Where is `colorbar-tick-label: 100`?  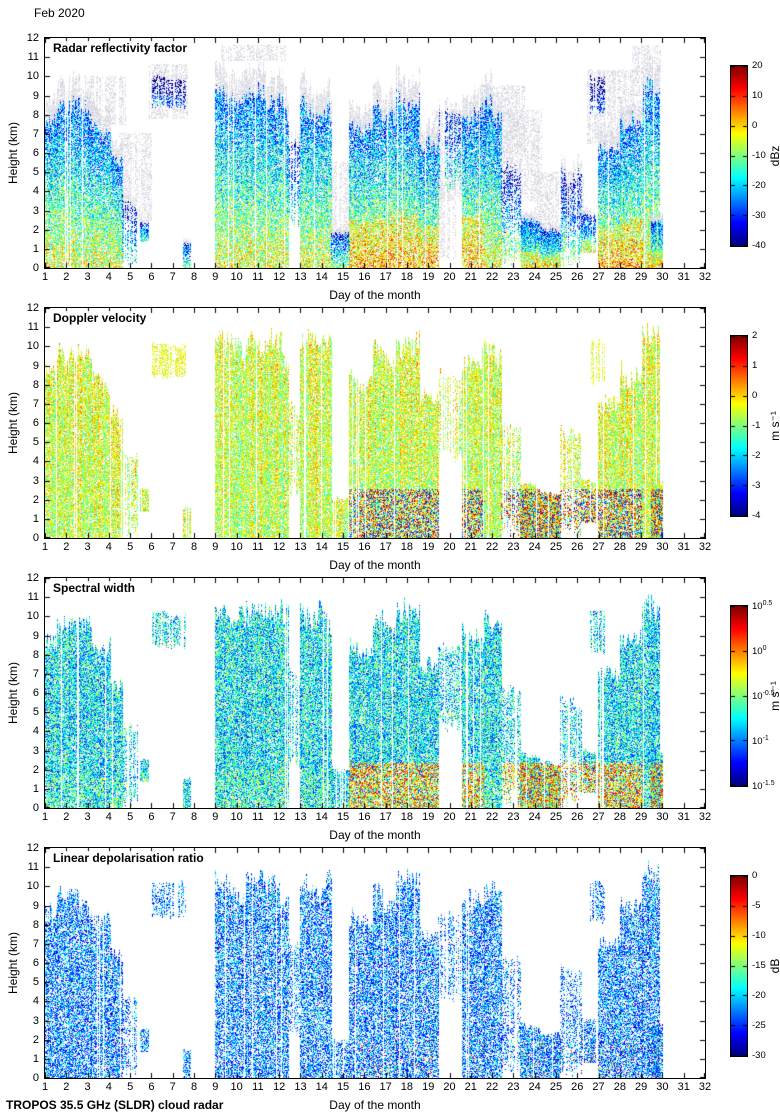 colorbar-tick-label: 100 is located at coordinates (759, 651).